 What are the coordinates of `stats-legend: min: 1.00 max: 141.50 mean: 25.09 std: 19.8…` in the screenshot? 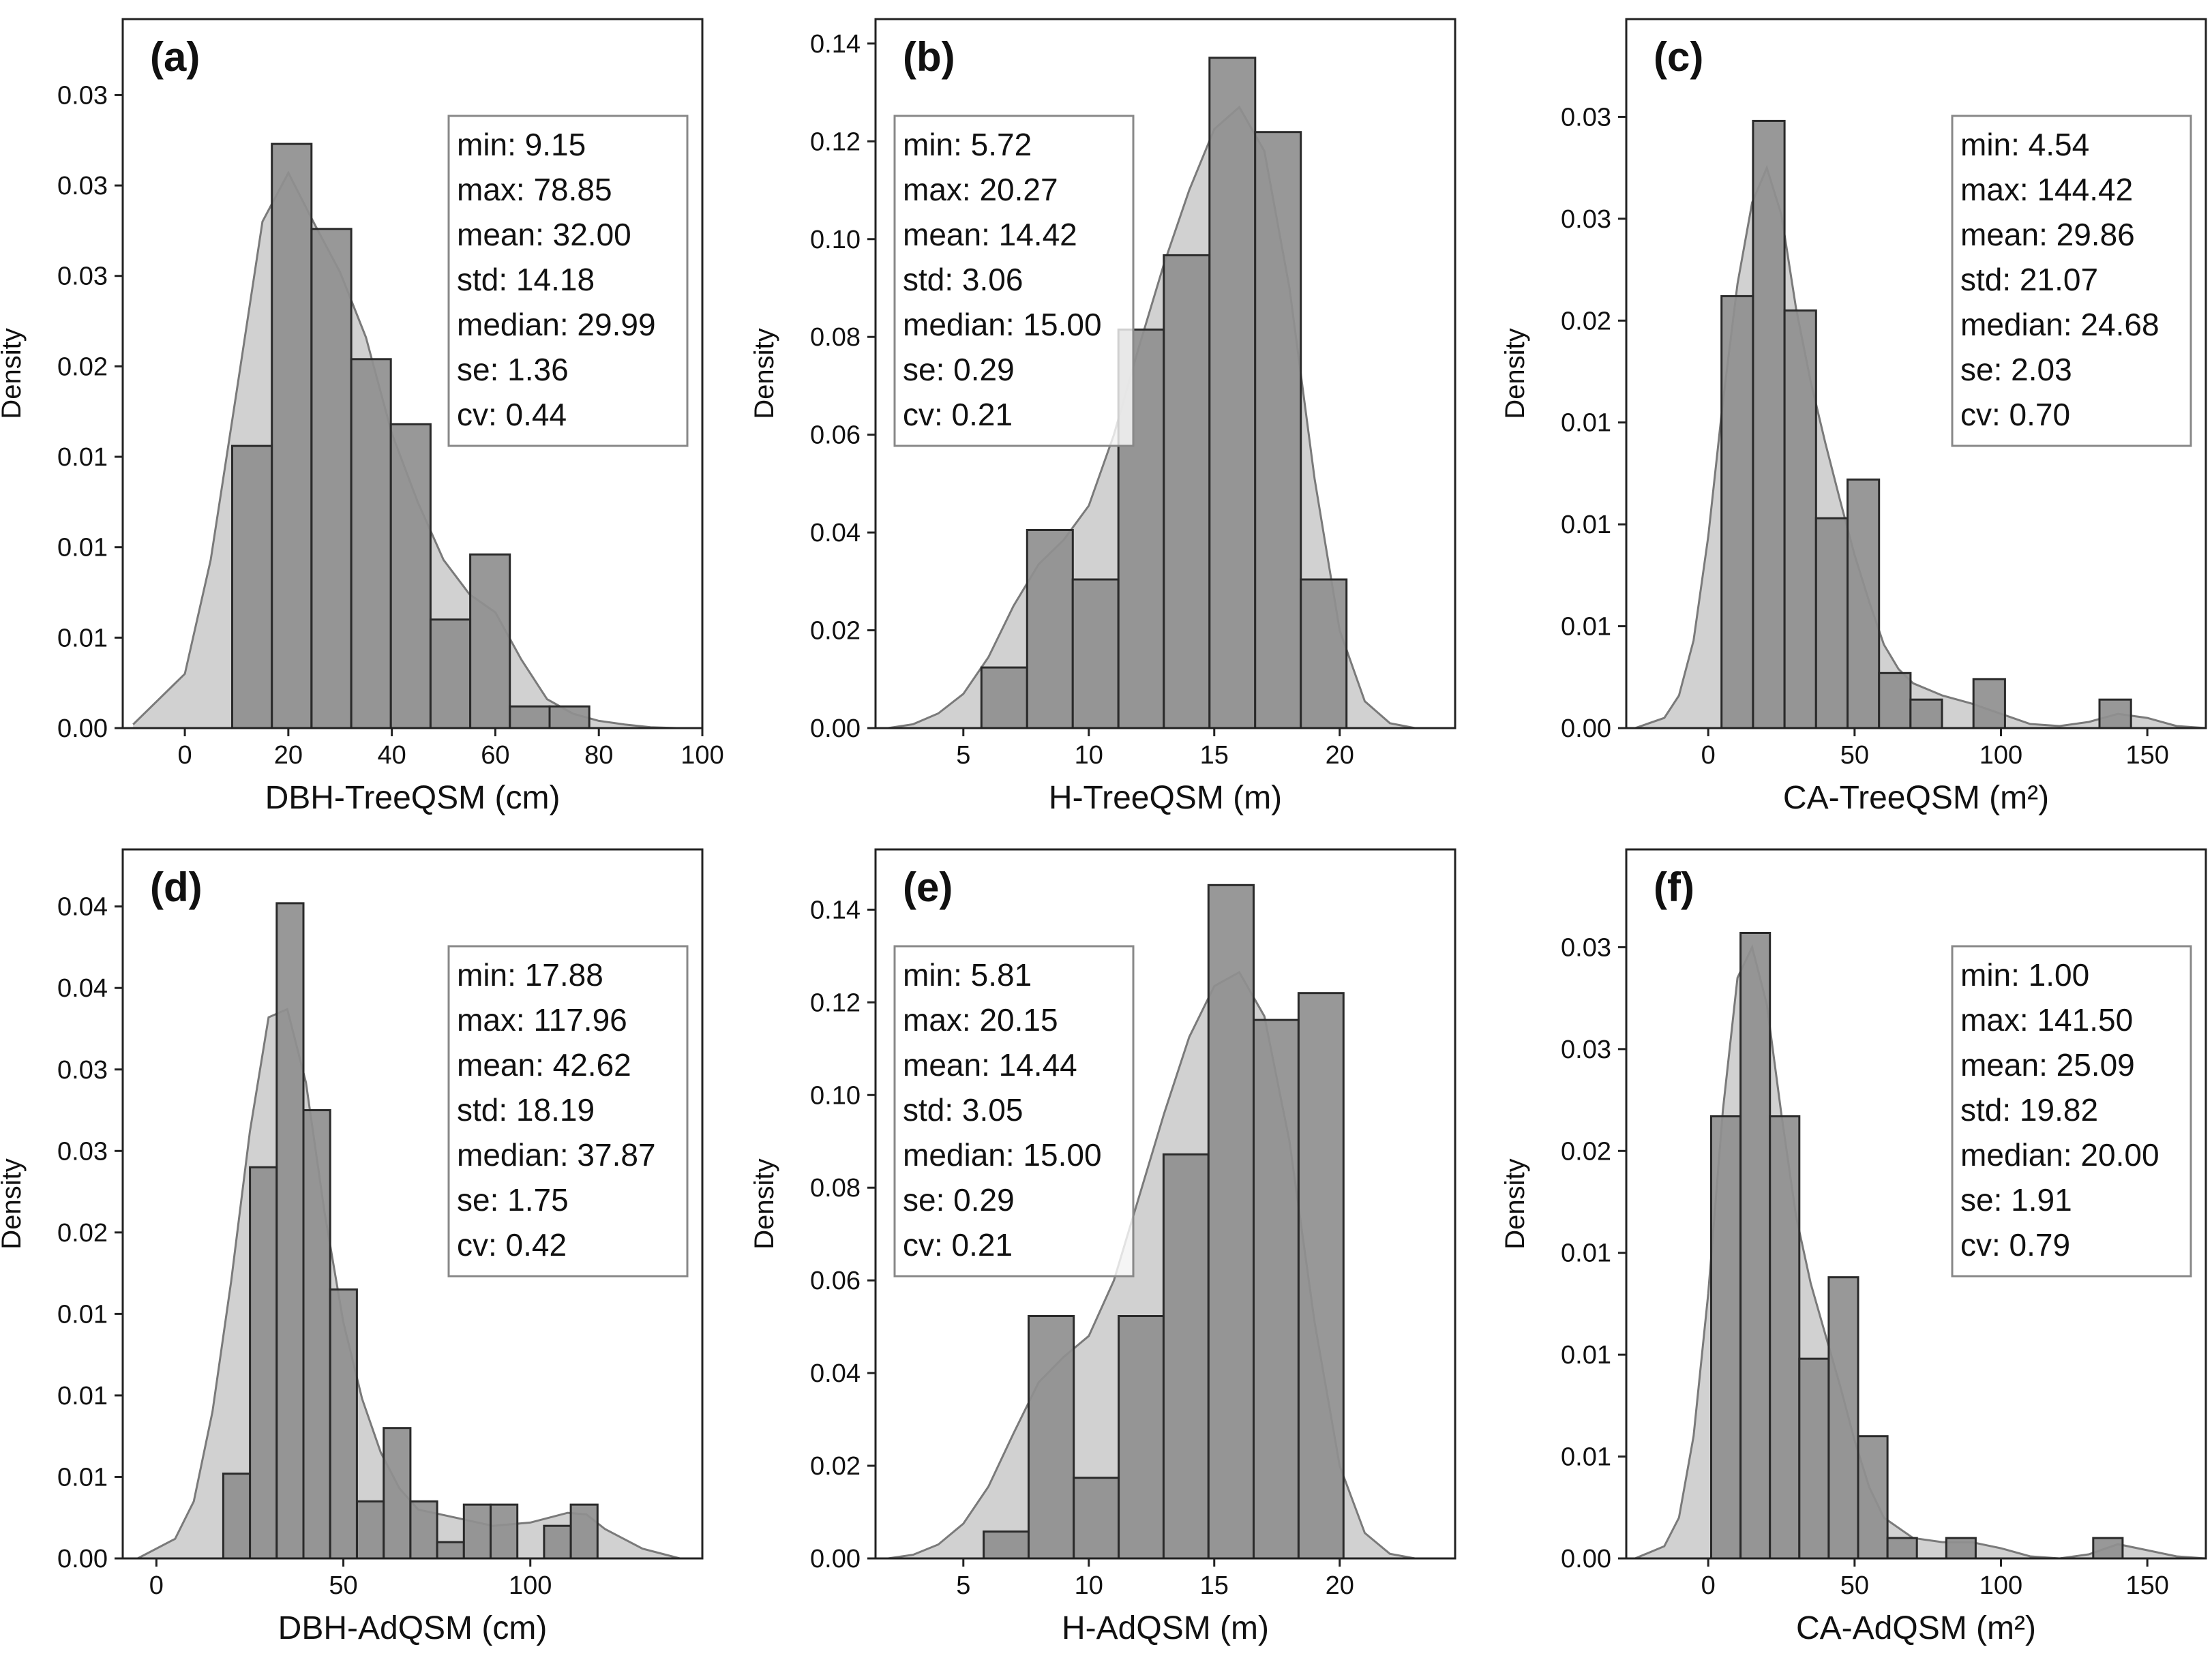 It's located at (2071, 1111).